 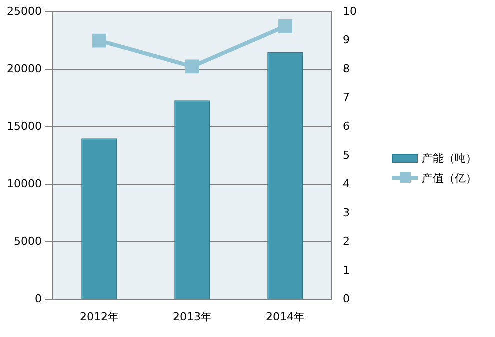 I want to click on y2-tick-label: 3, so click(x=346, y=213).